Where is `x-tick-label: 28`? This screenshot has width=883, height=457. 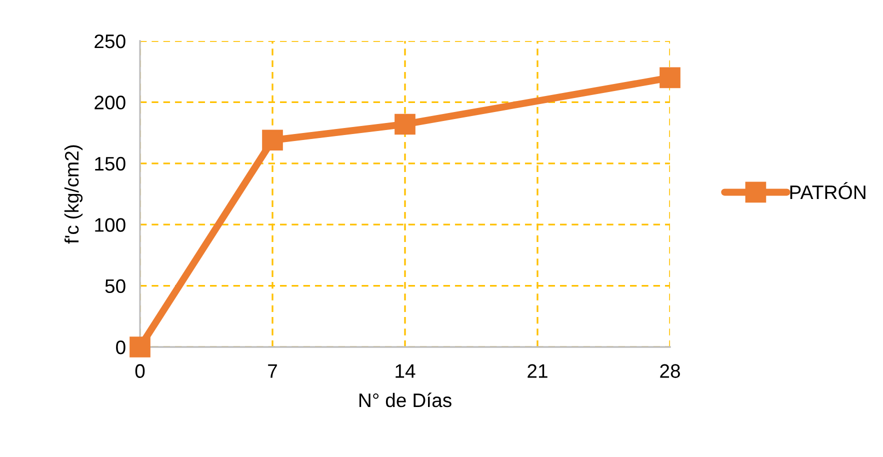 x-tick-label: 28 is located at coordinates (670, 371).